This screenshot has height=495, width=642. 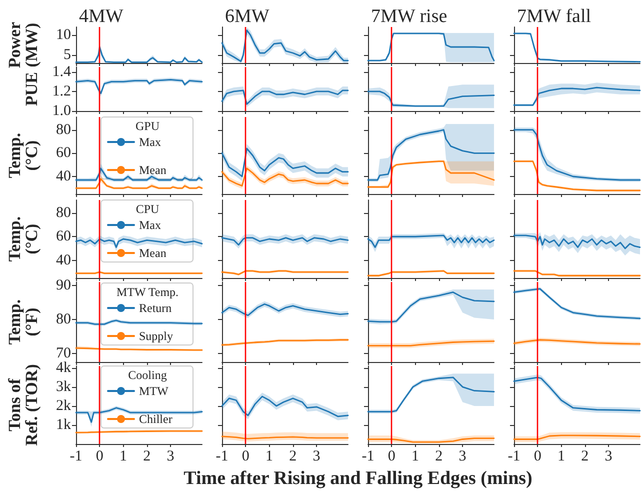 I want to click on chart-title: 6MW, so click(x=247, y=16).